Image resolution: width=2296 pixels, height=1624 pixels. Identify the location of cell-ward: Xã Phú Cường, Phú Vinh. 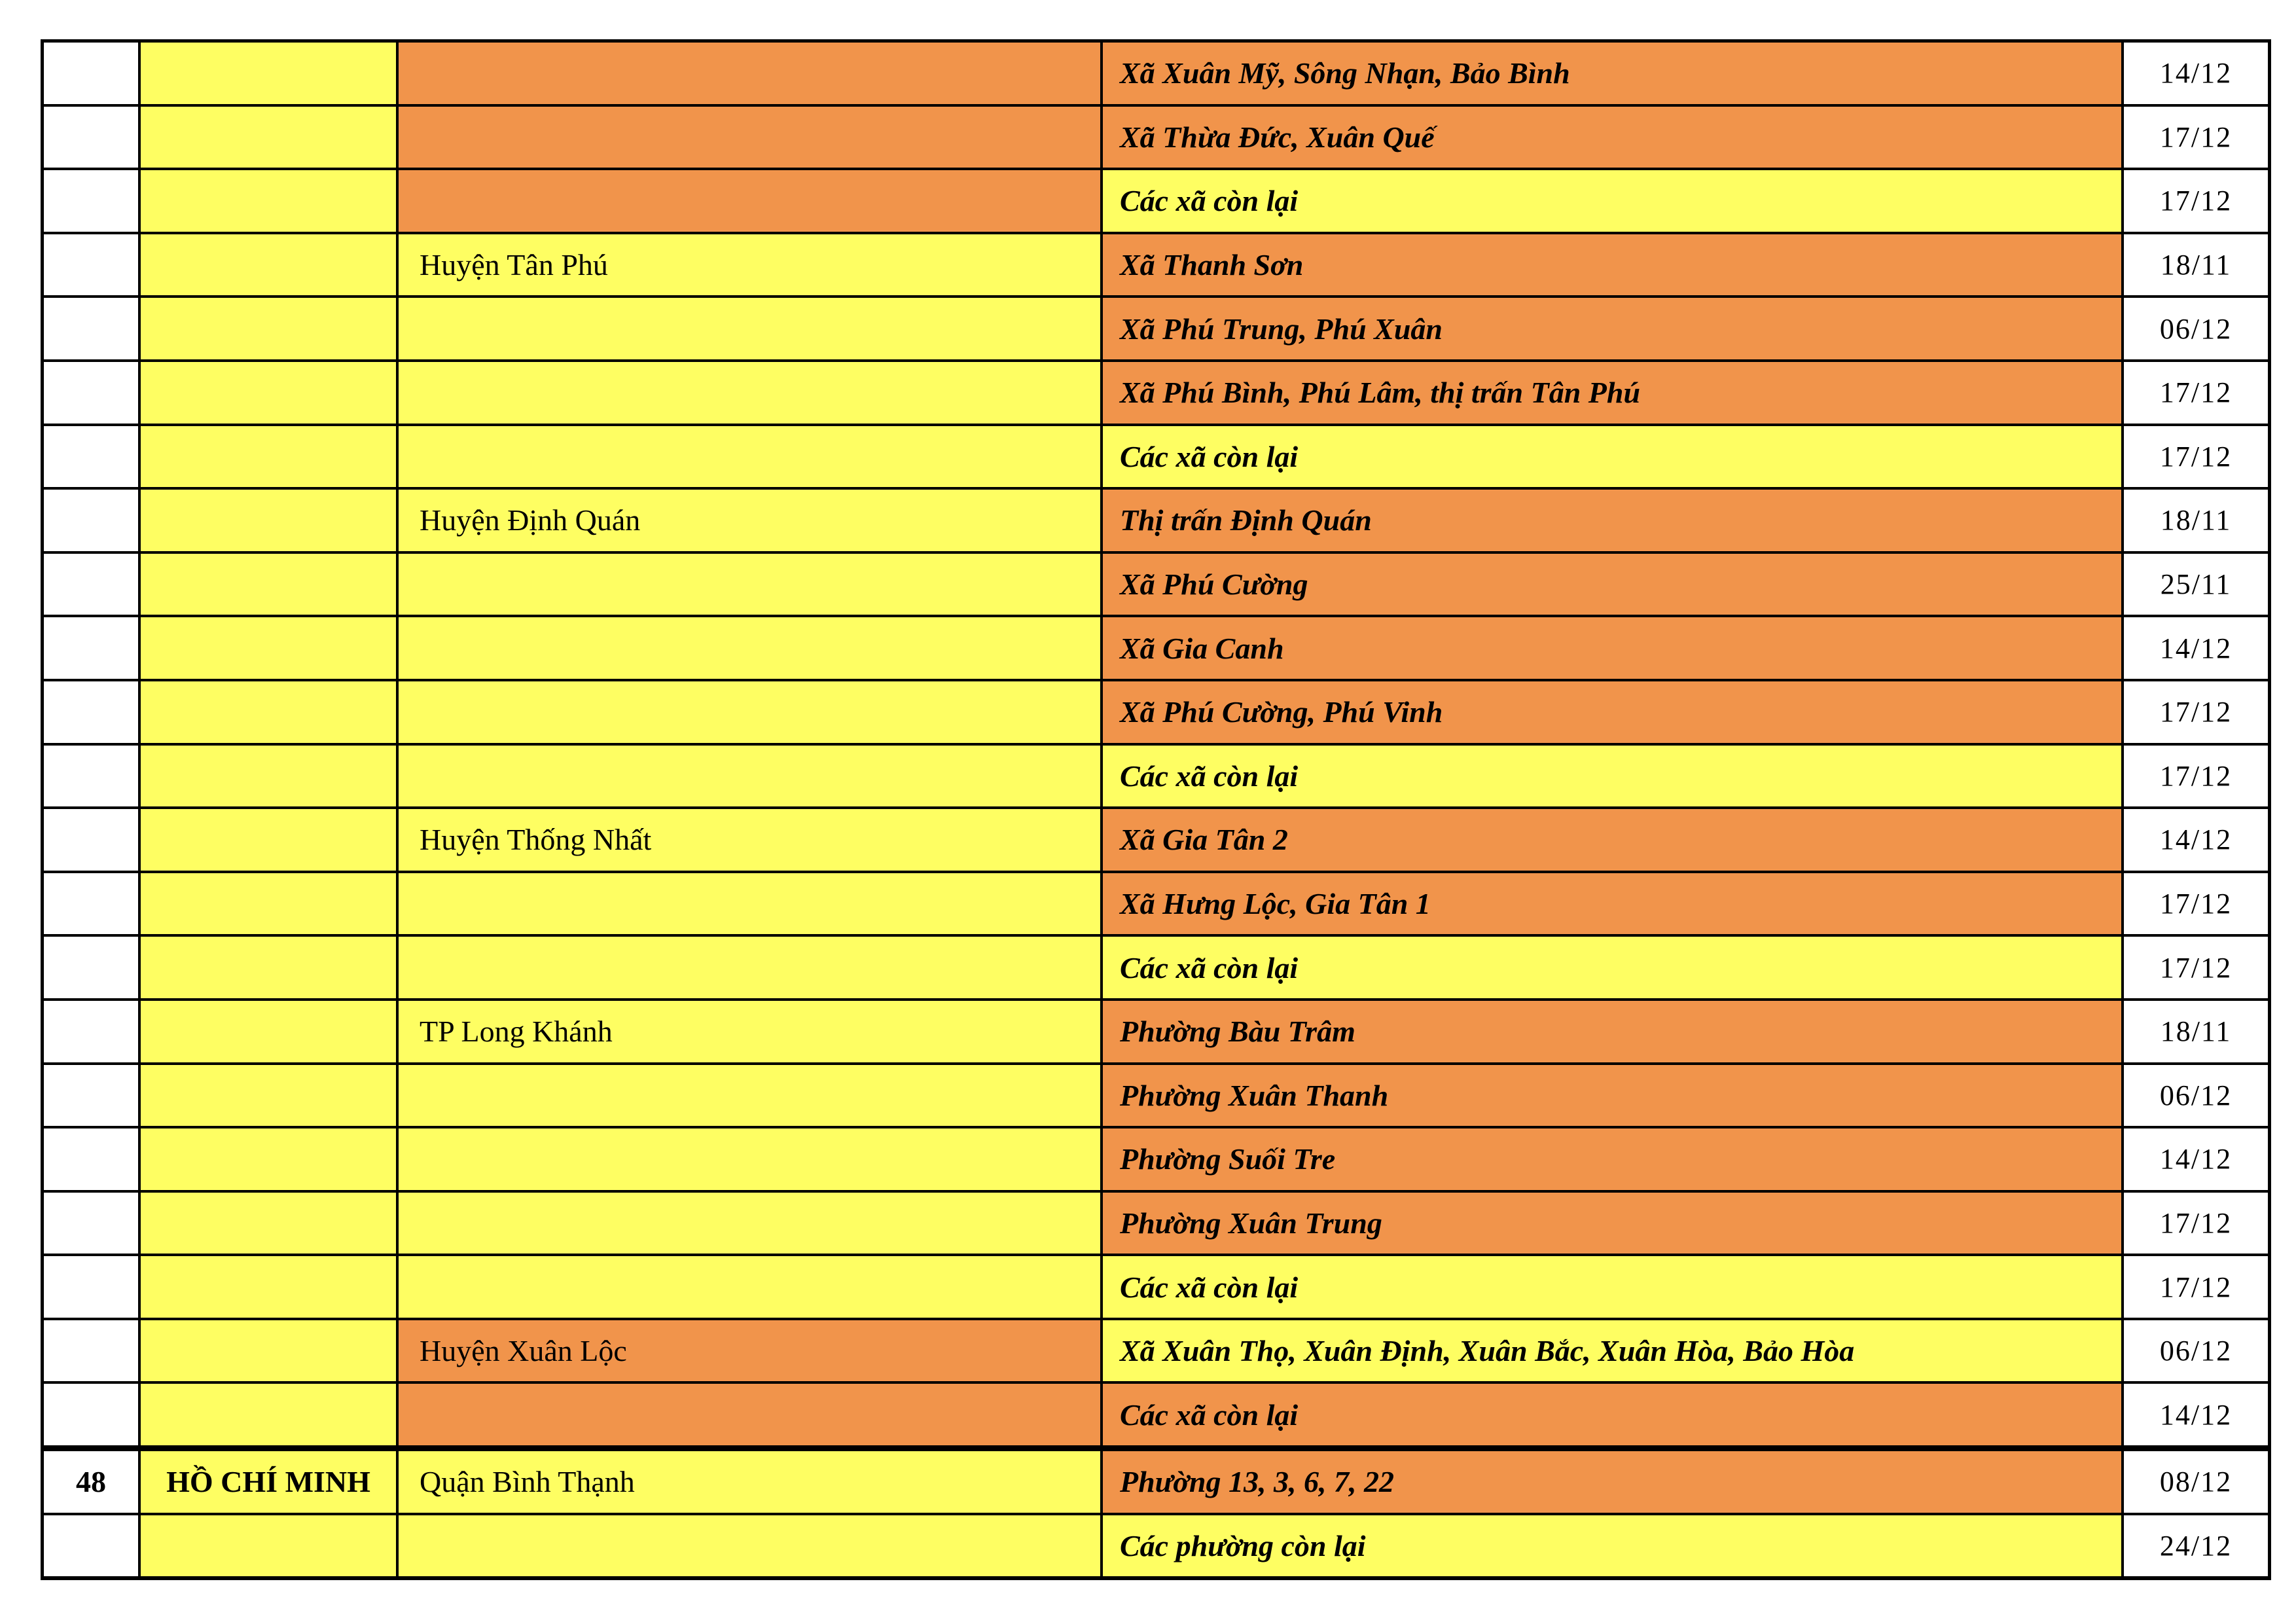
(1613, 712).